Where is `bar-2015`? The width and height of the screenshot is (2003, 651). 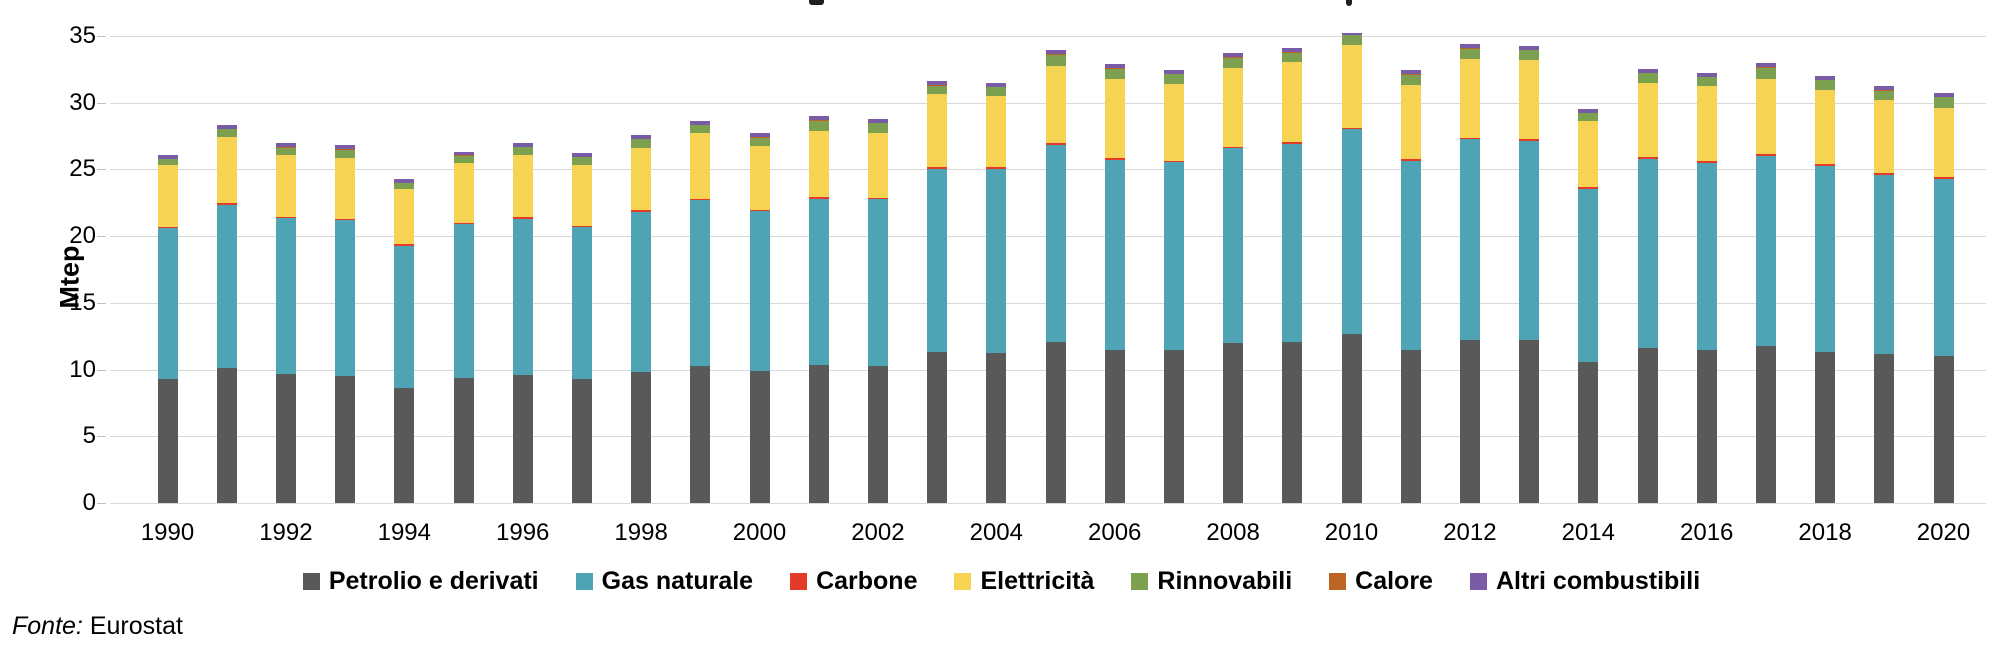 bar-2015 is located at coordinates (1647, 285).